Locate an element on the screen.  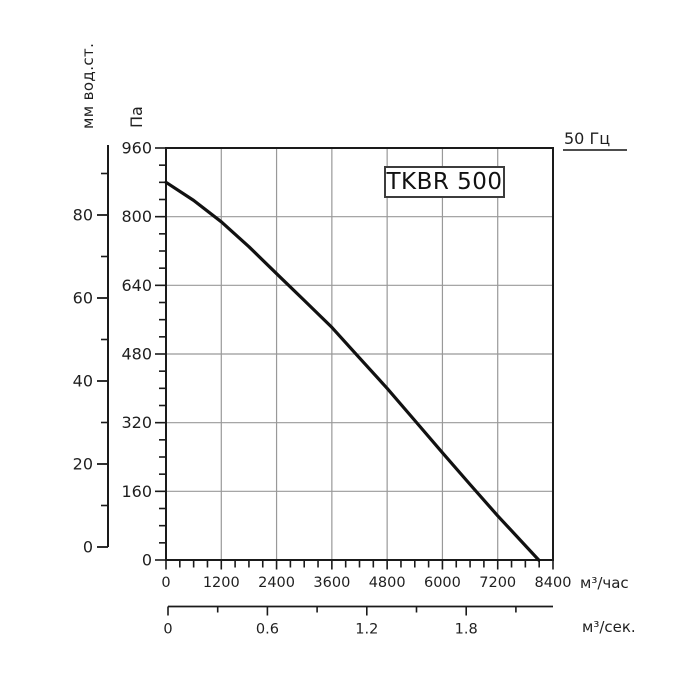
mm-axis-tick-label: 40 is located at coordinates (83, 381).